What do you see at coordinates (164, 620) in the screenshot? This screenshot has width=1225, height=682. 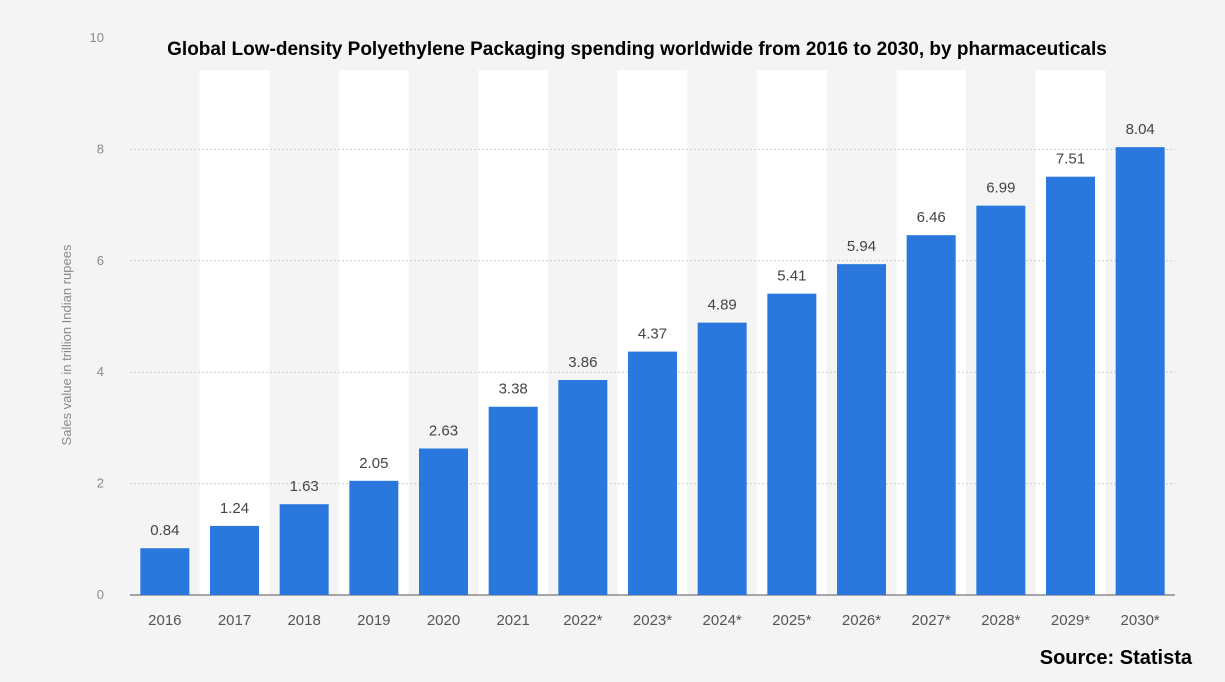 I see `x-tick-label: 2016` at bounding box center [164, 620].